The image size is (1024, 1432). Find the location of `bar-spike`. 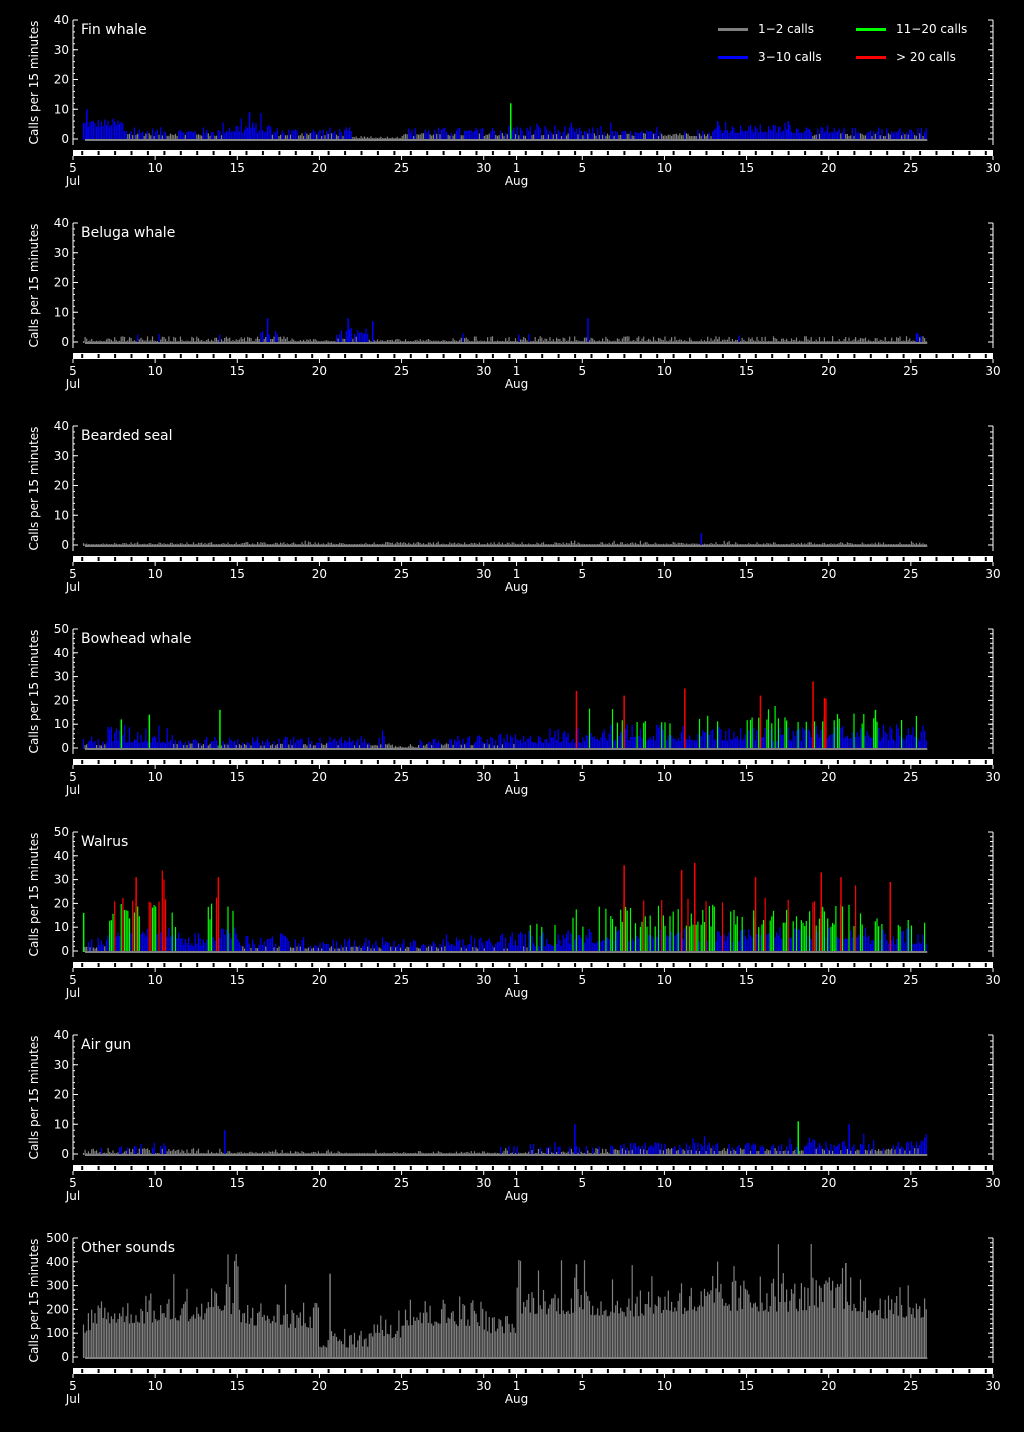

bar-spike is located at coordinates (890, 917).